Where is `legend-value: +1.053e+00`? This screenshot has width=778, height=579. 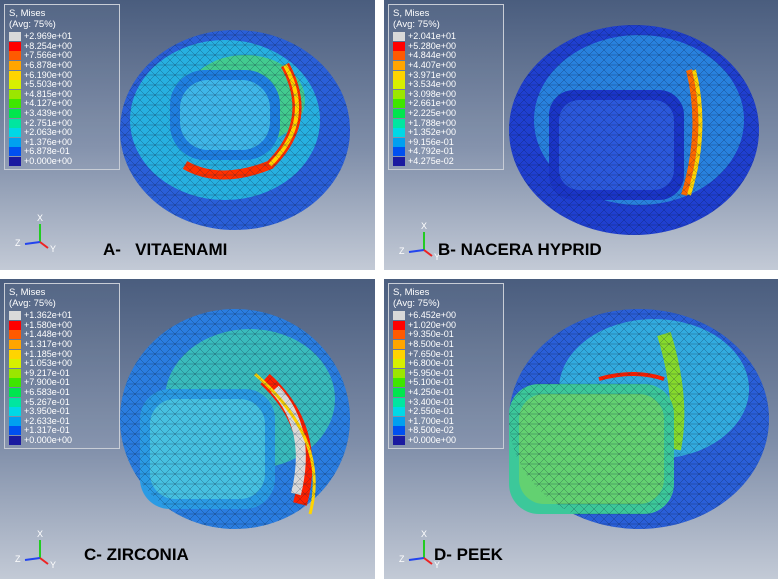 legend-value: +1.053e+00 is located at coordinates (48, 363).